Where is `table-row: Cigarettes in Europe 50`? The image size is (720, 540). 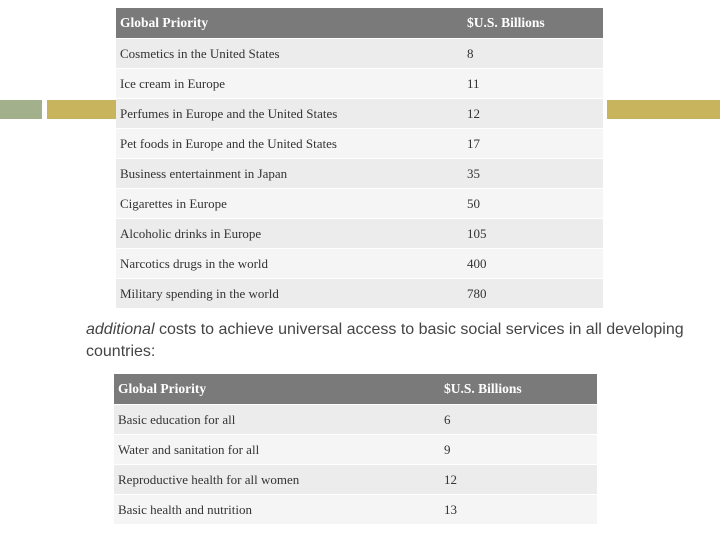
table-row: Cigarettes in Europe 50 is located at coordinates (359, 203).